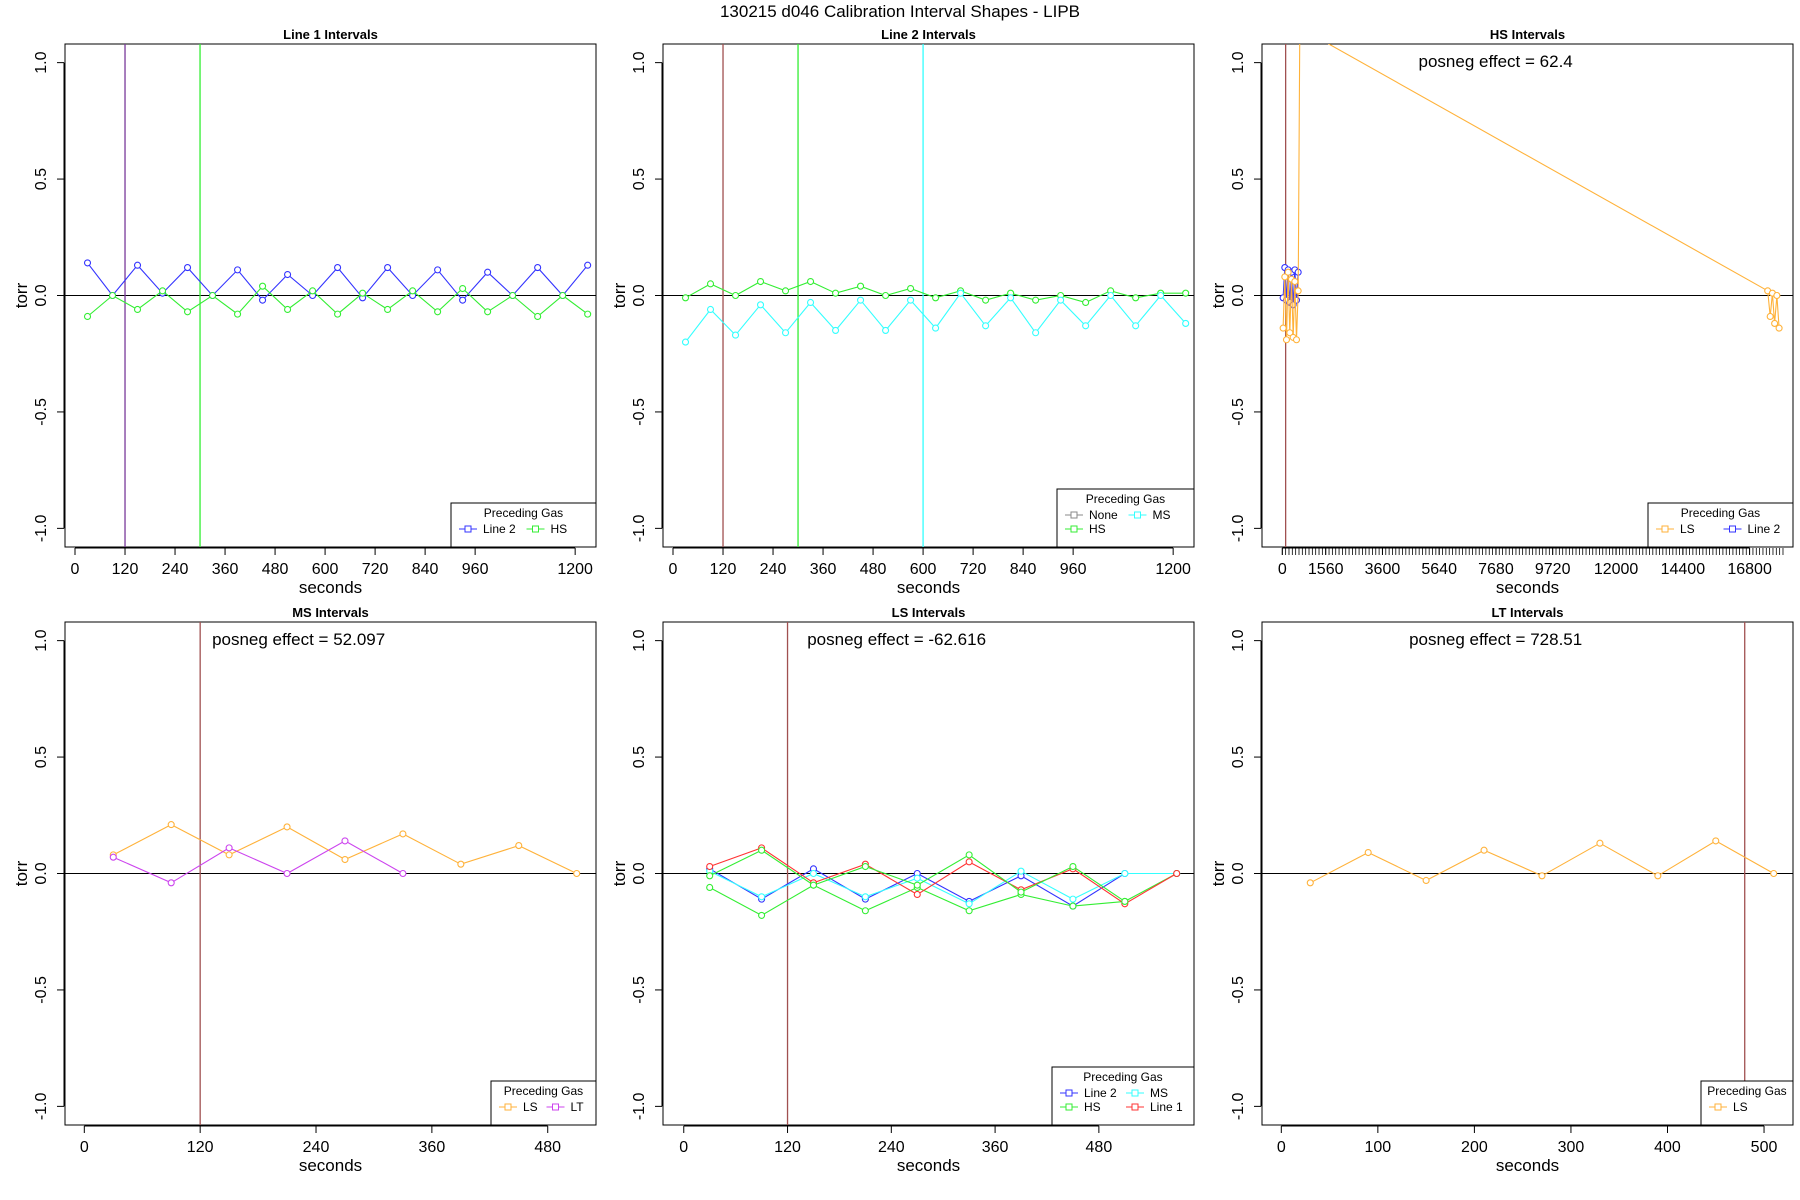 The width and height of the screenshot is (1800, 1200). Describe the element at coordinates (1125, 518) in the screenshot. I see `legend: Preceding Gas None MS HS` at that location.